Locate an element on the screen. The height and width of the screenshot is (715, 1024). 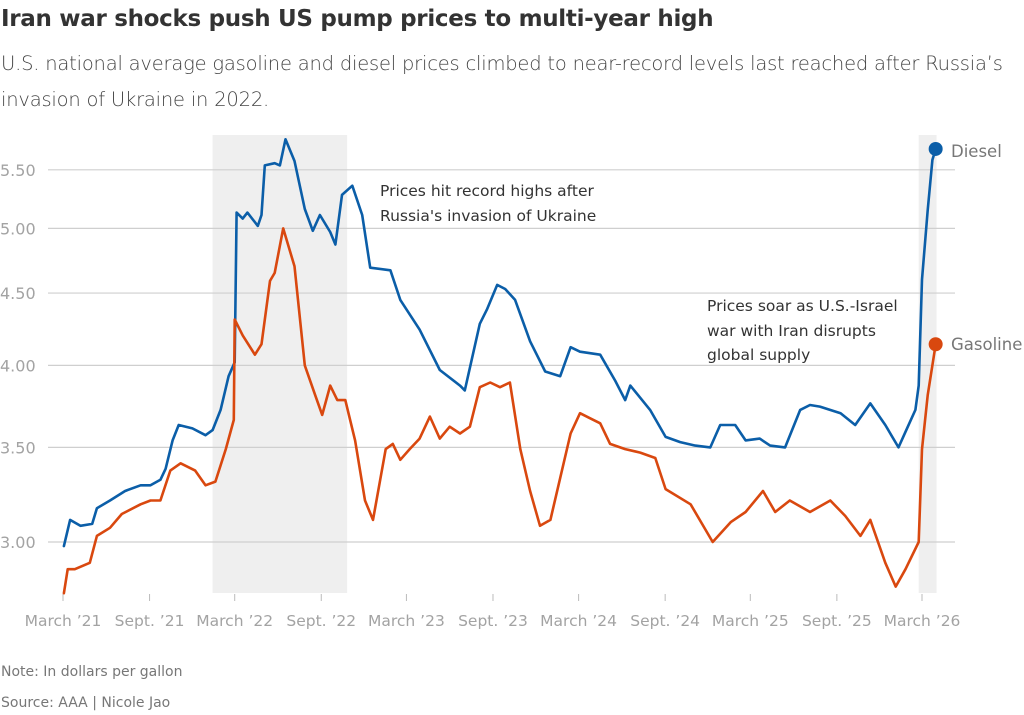
x-tick-label: Sept. ’21 is located at coordinates (150, 621).